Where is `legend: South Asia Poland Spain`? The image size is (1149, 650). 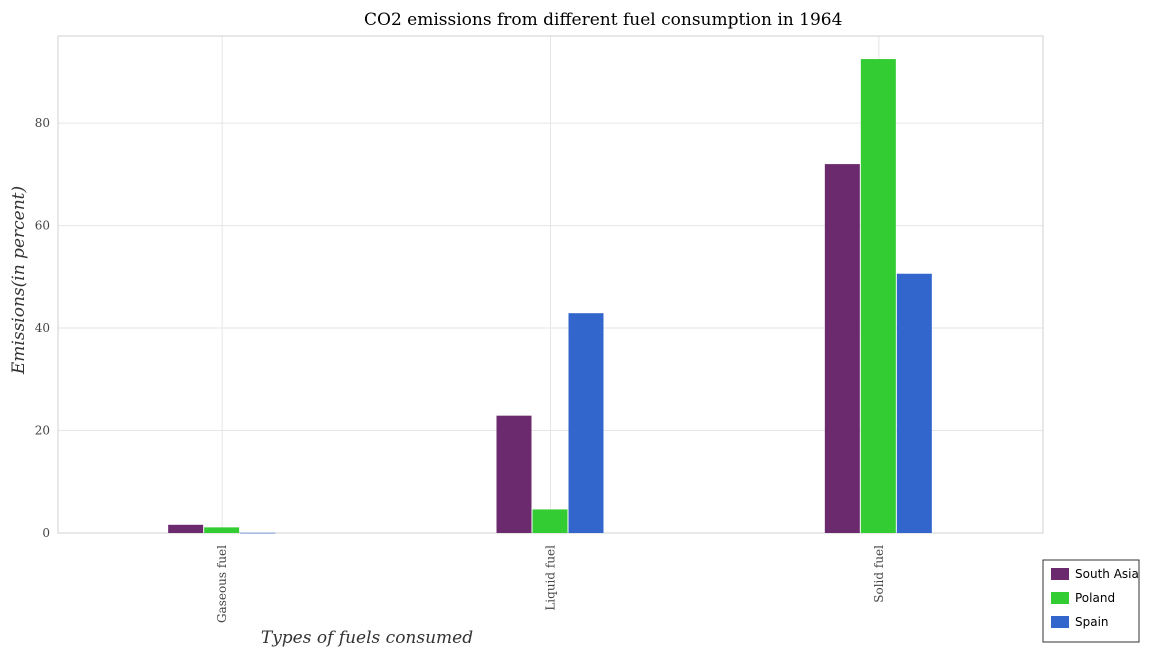
legend: South Asia Poland Spain is located at coordinates (1091, 601).